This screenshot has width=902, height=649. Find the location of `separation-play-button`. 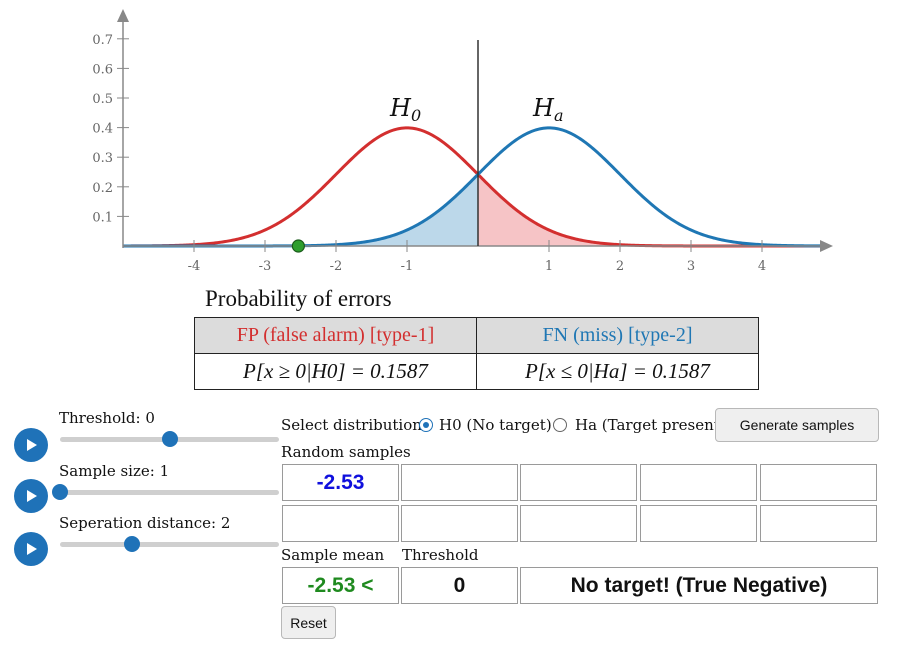

separation-play-button is located at coordinates (31, 549).